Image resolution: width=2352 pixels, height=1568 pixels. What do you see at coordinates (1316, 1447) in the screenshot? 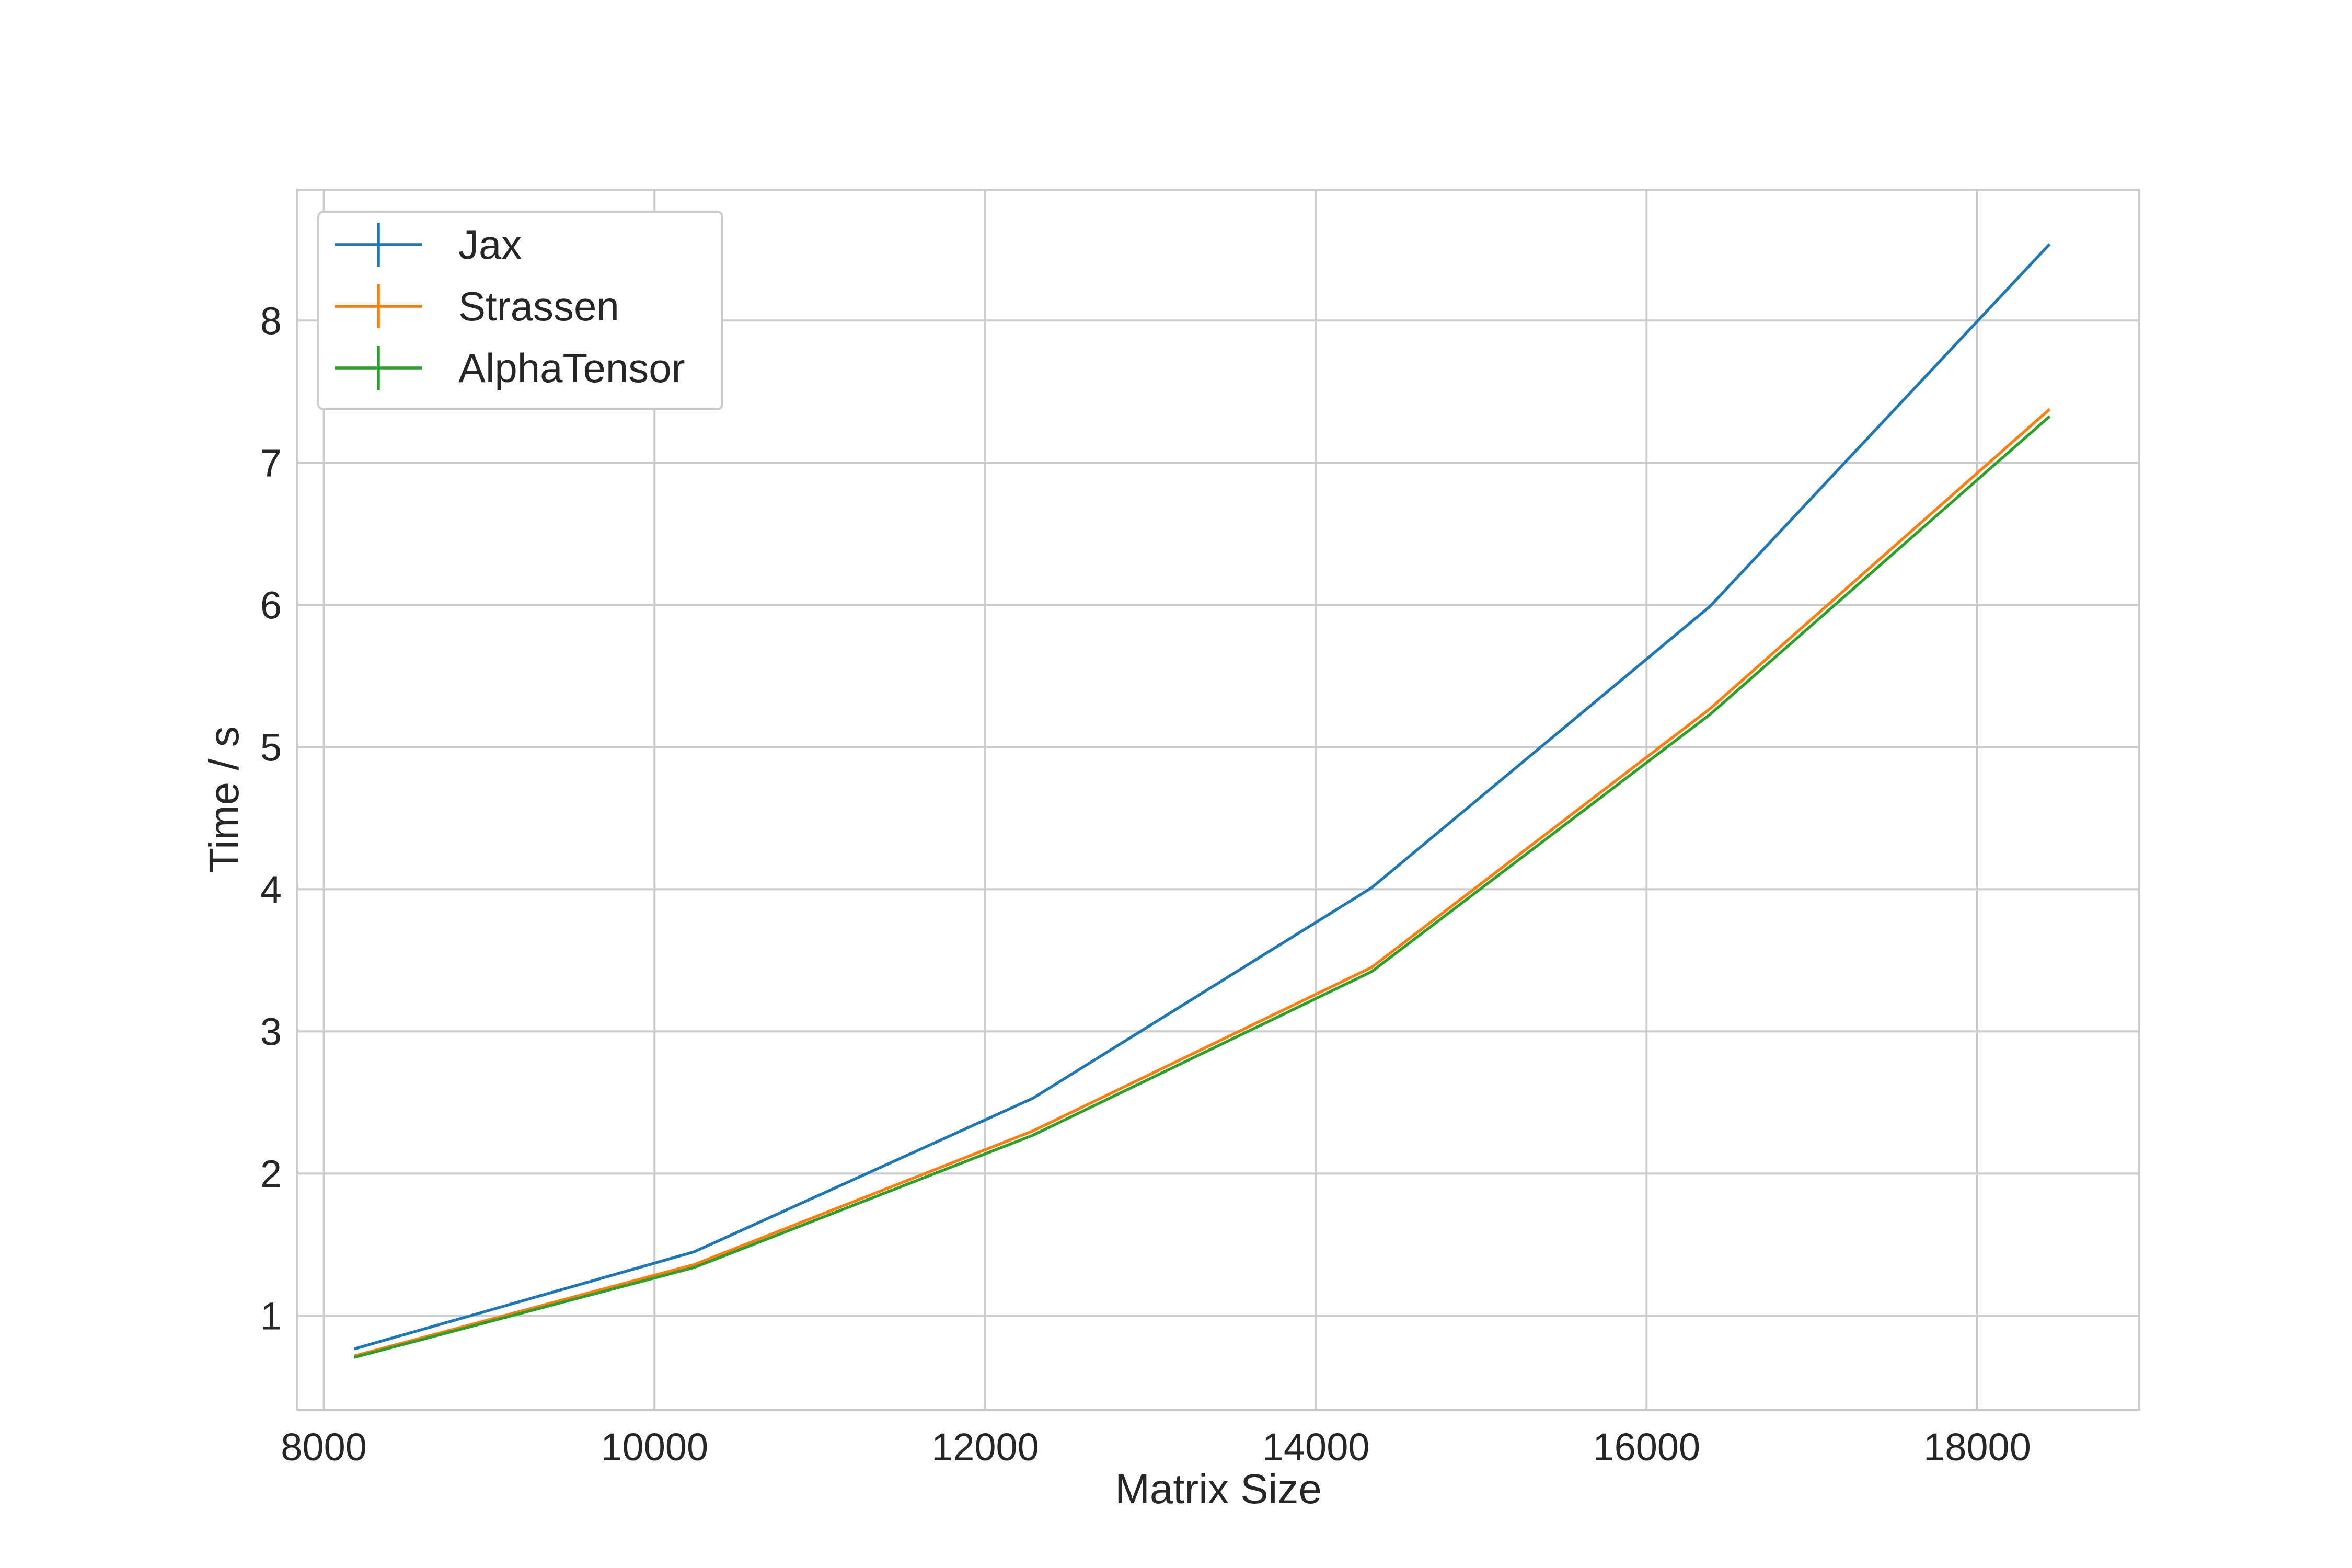
I see `x-tick-label: 14000` at bounding box center [1316, 1447].